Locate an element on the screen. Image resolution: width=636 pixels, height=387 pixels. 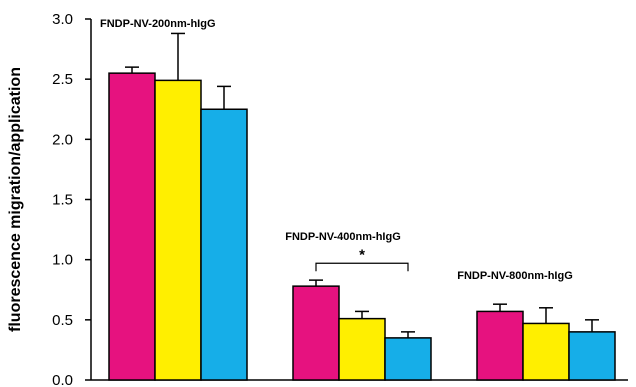
category-label: FNDP-NV-800nm-hIgG is located at coordinates (515, 276).